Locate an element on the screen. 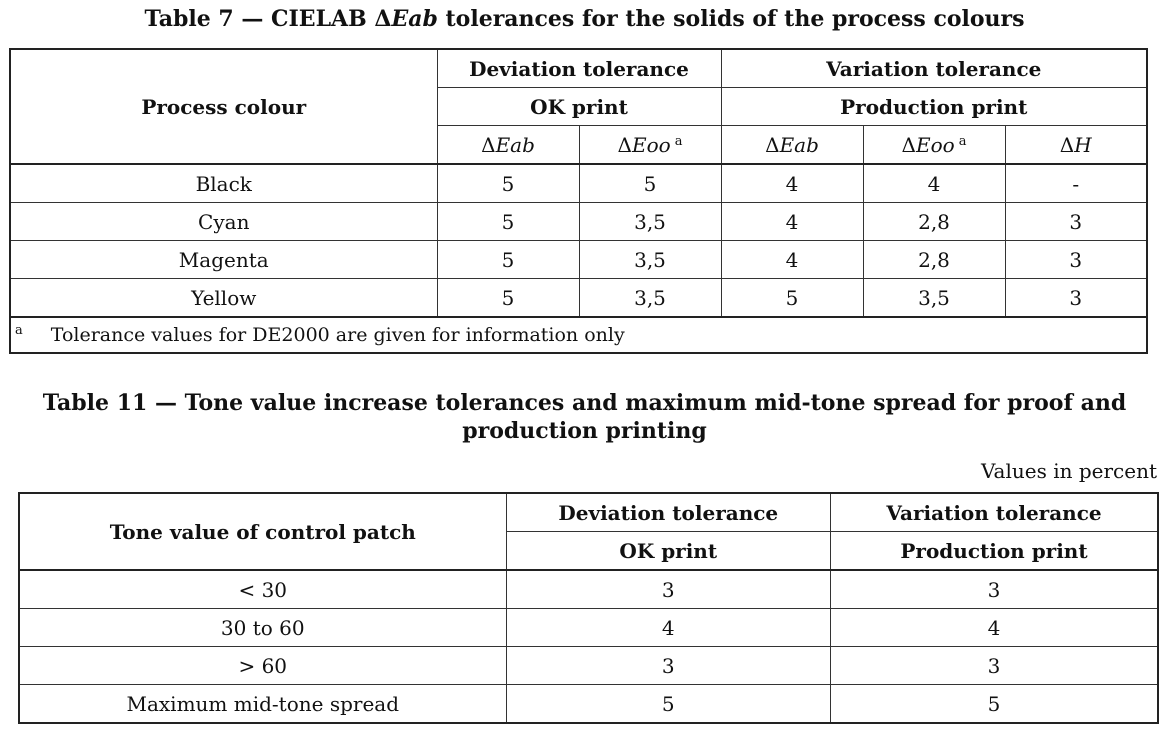  table7-header-deviation: Deviation tolerance is located at coordinates (579, 68).